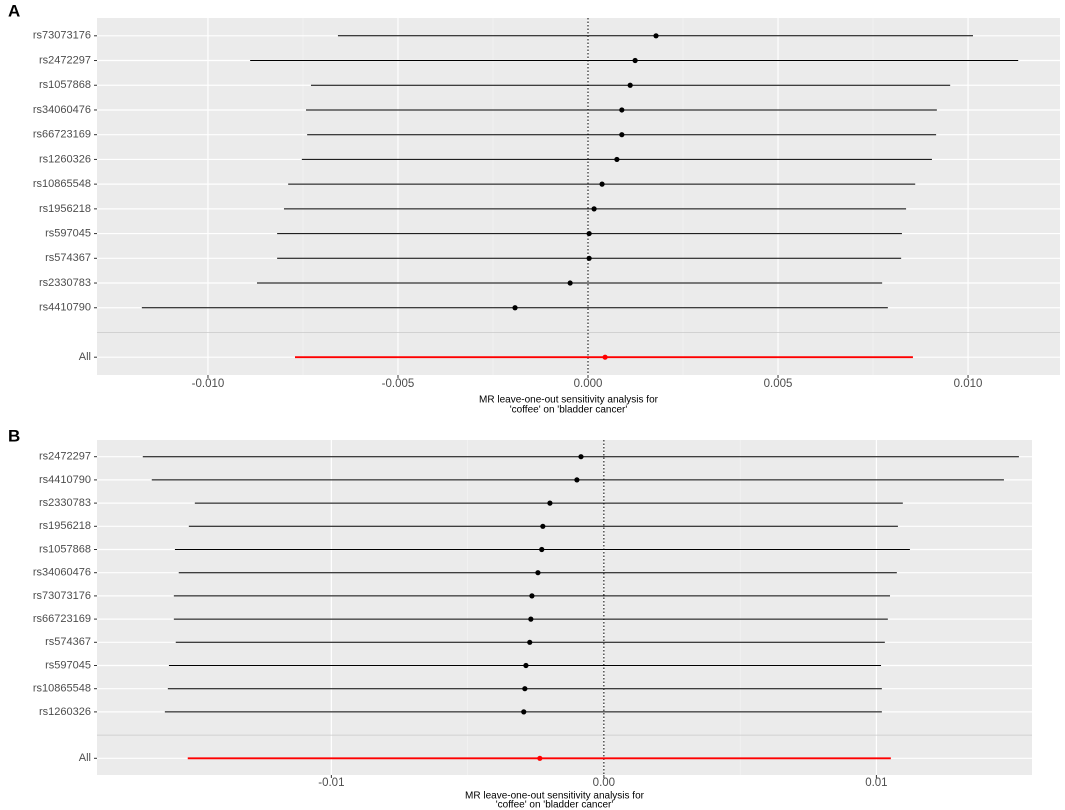  I want to click on x-tick-label: -0.005, so click(398, 384).